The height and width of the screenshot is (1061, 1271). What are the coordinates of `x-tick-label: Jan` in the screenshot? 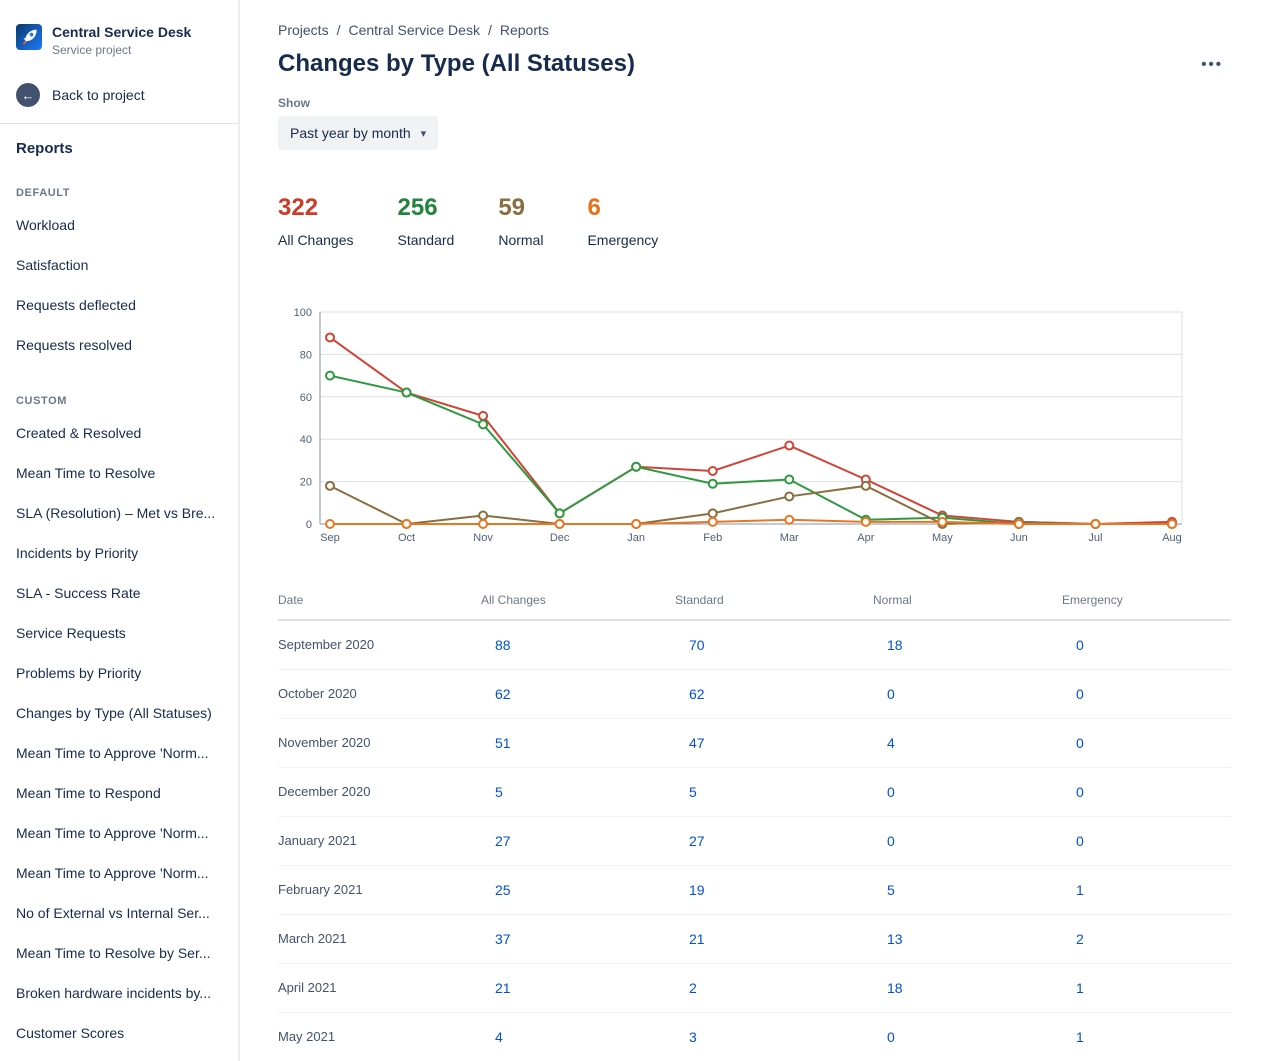 It's located at (636, 538).